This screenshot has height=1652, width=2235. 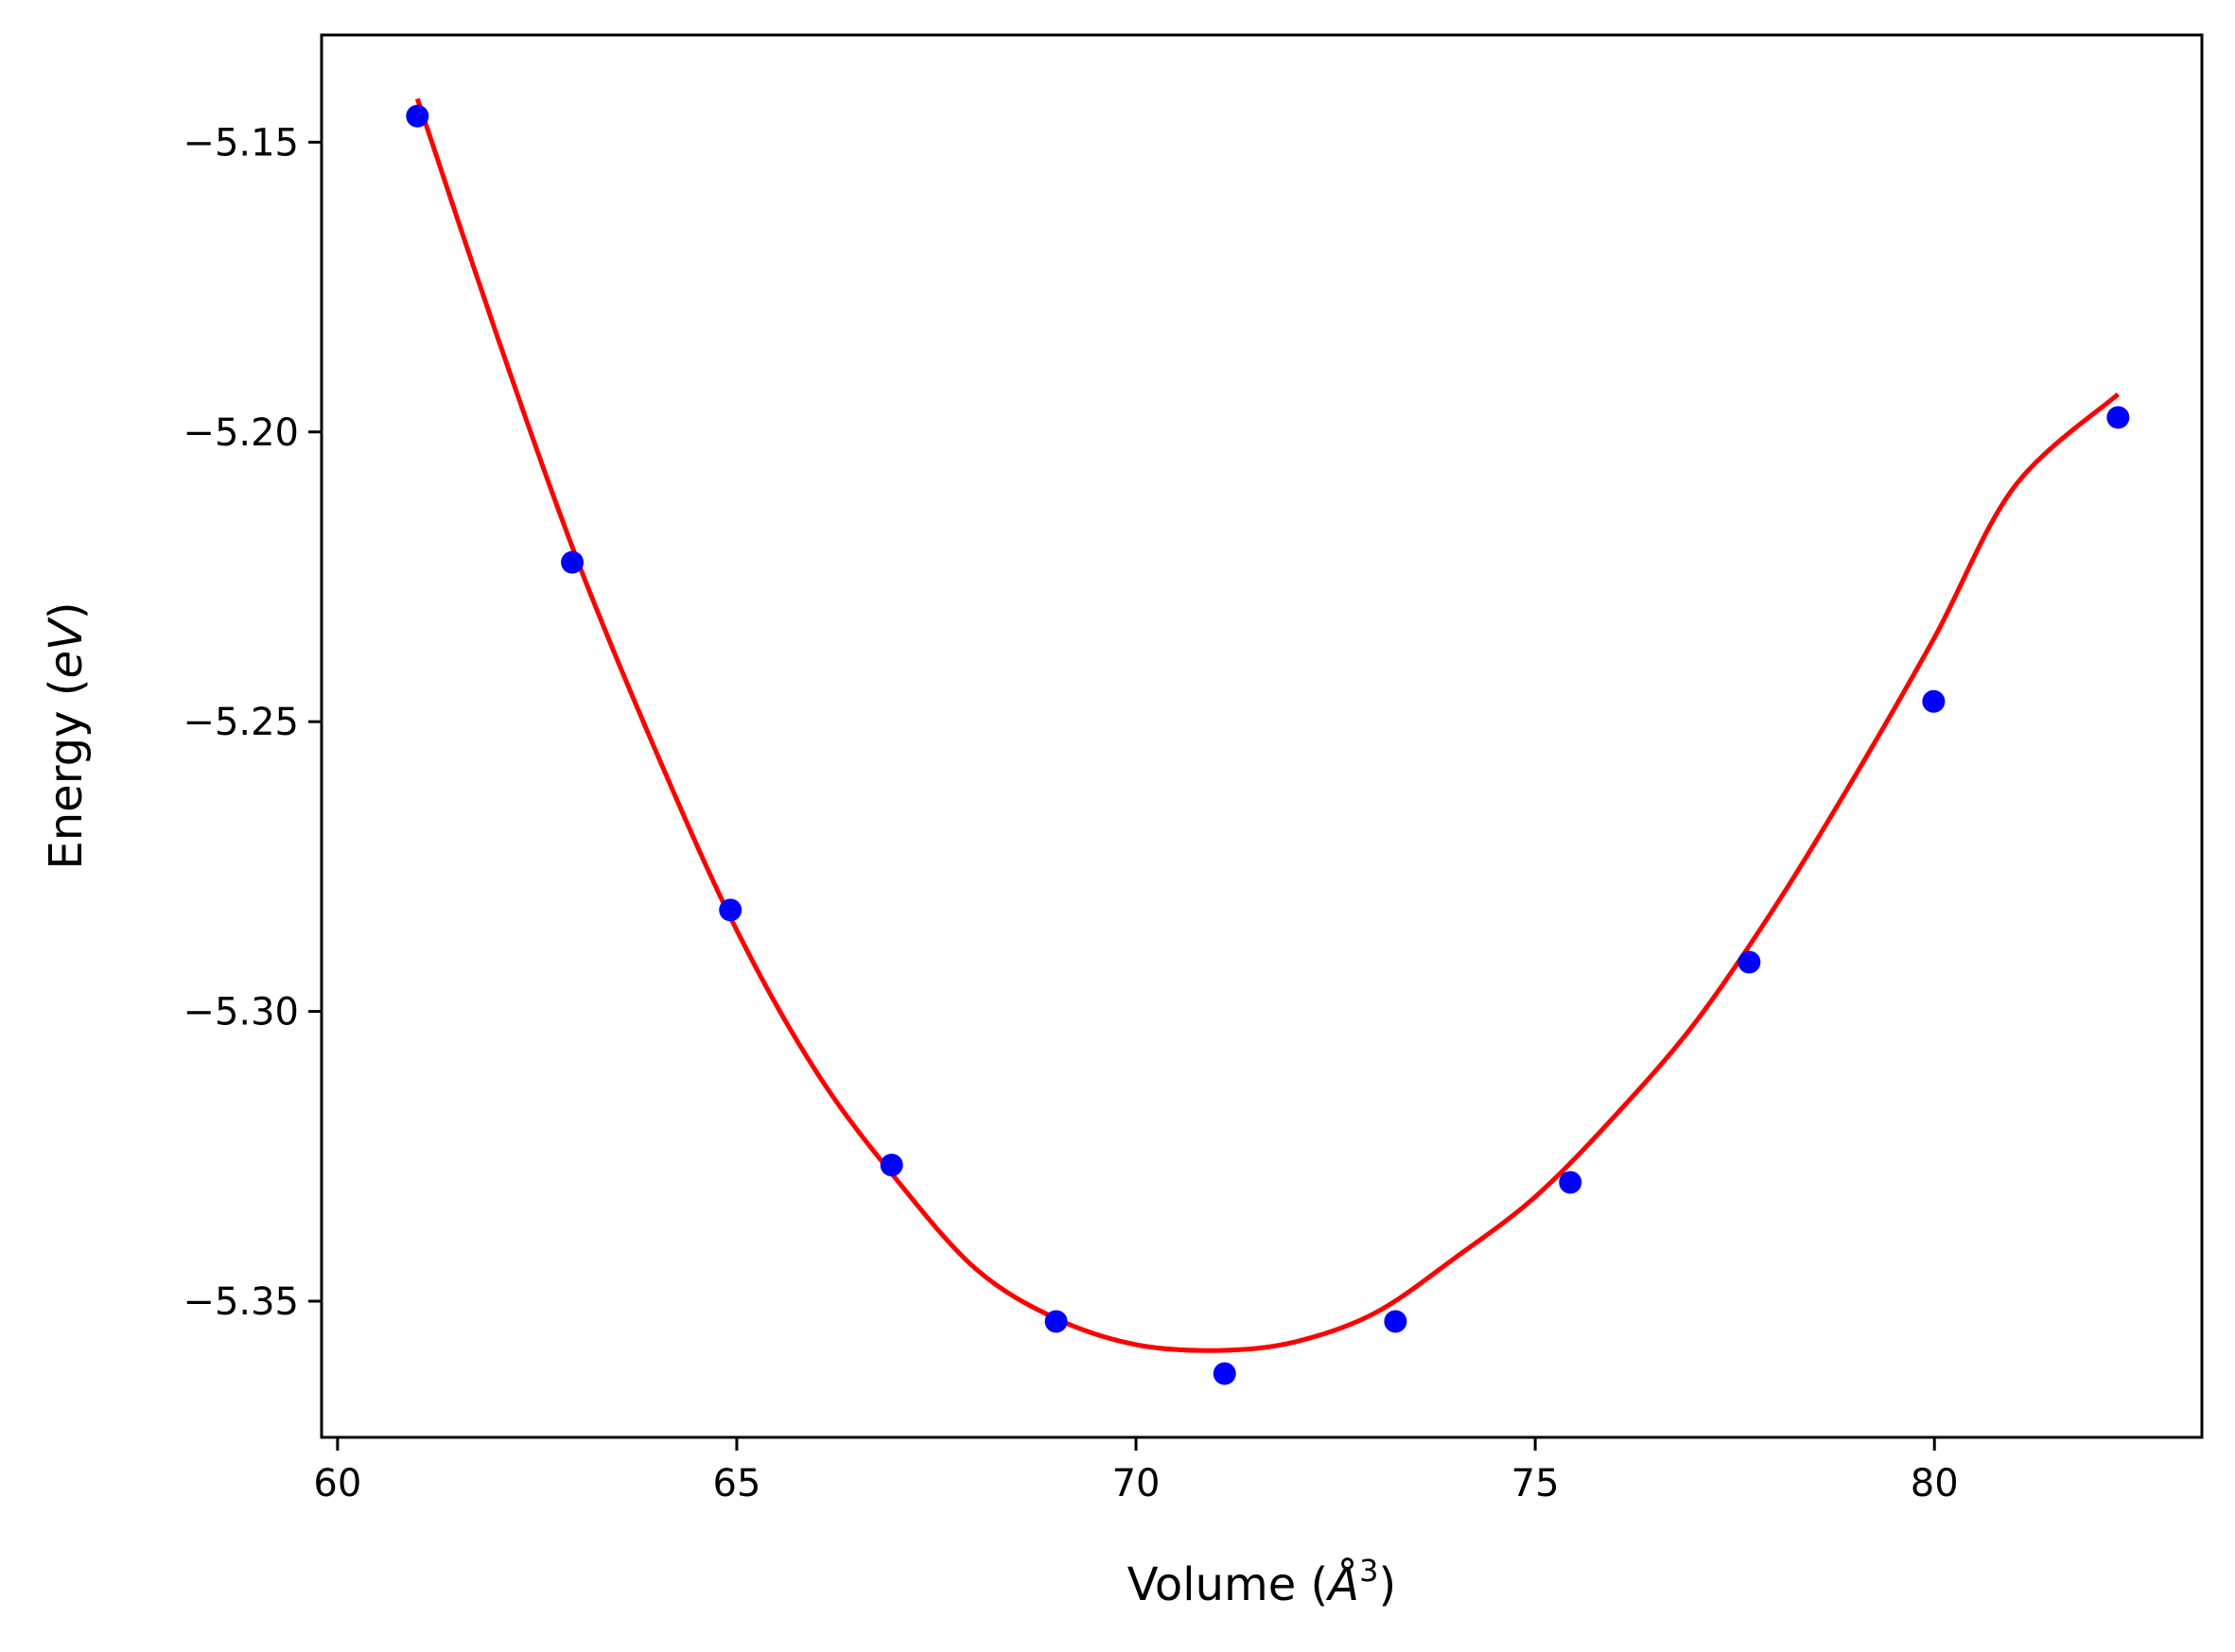 What do you see at coordinates (241, 723) in the screenshot?
I see `y-tick-label: −5.25` at bounding box center [241, 723].